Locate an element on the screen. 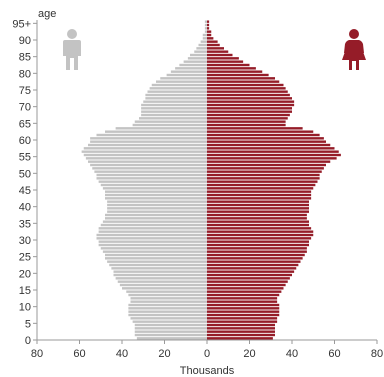 The image size is (384, 377). x-axis-label: Thousands is located at coordinates (207, 371).